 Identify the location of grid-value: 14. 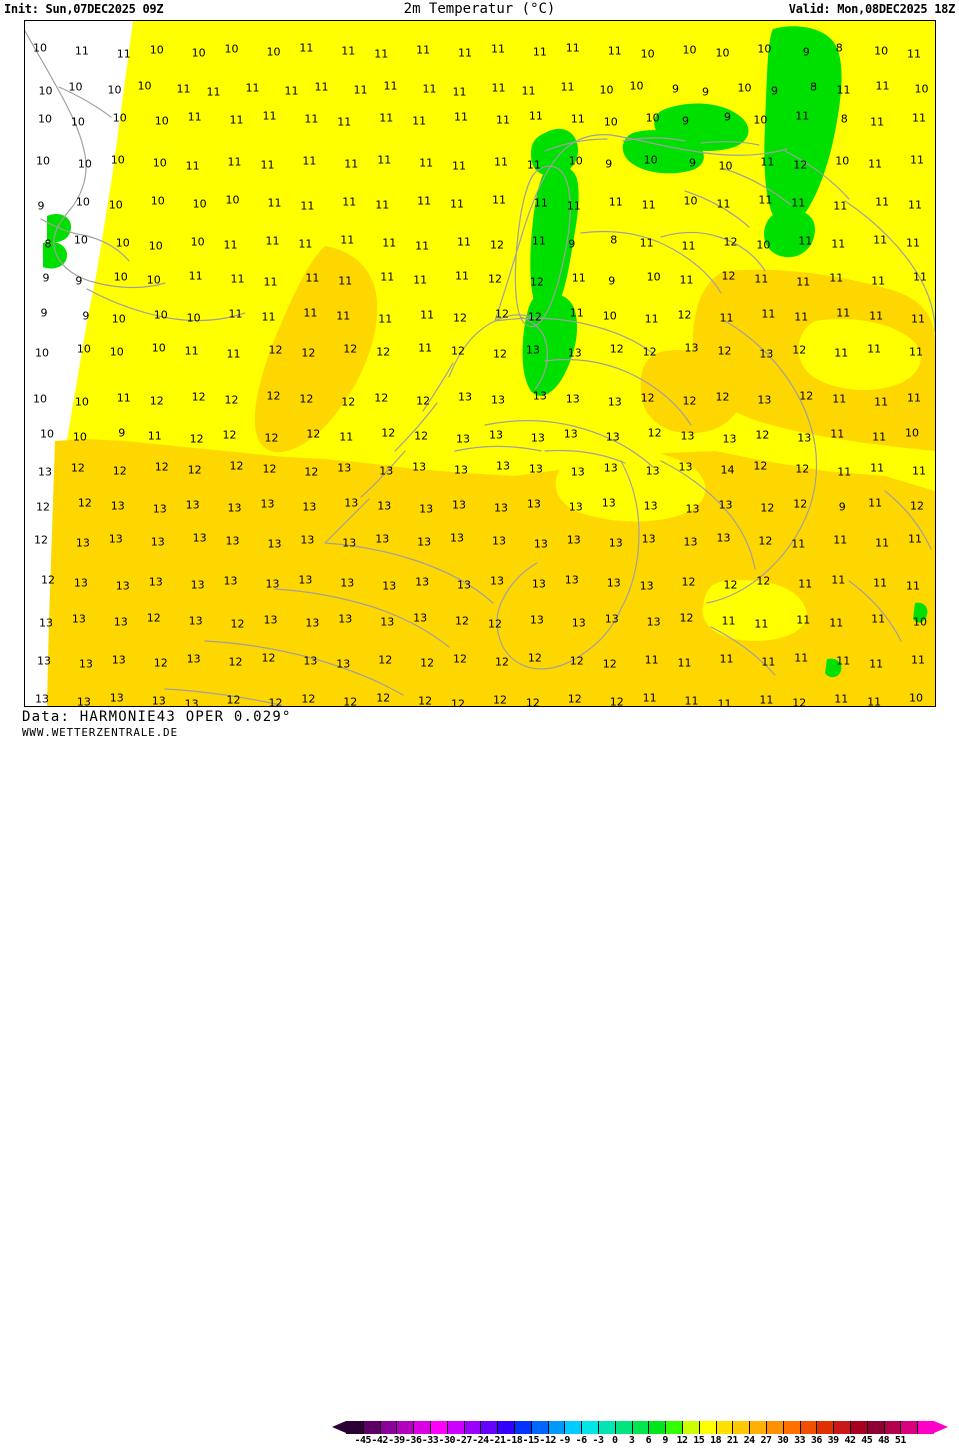
(727, 470).